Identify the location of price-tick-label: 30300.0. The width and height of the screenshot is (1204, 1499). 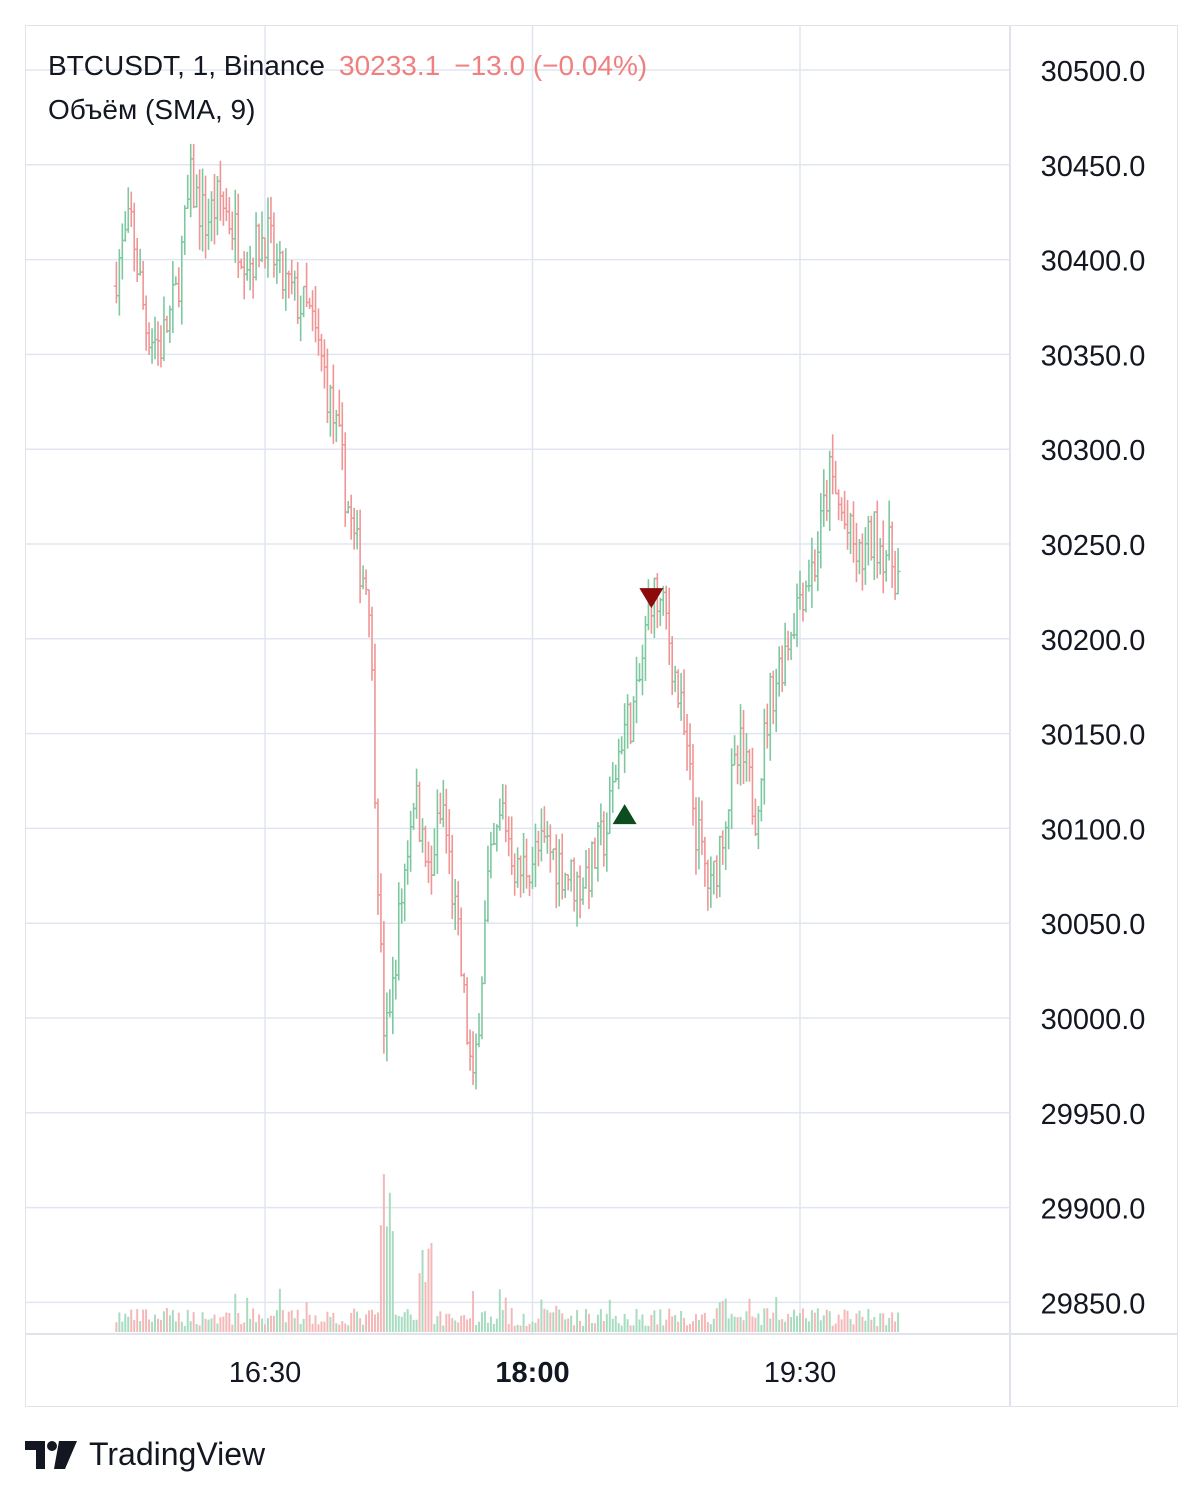
(1093, 451).